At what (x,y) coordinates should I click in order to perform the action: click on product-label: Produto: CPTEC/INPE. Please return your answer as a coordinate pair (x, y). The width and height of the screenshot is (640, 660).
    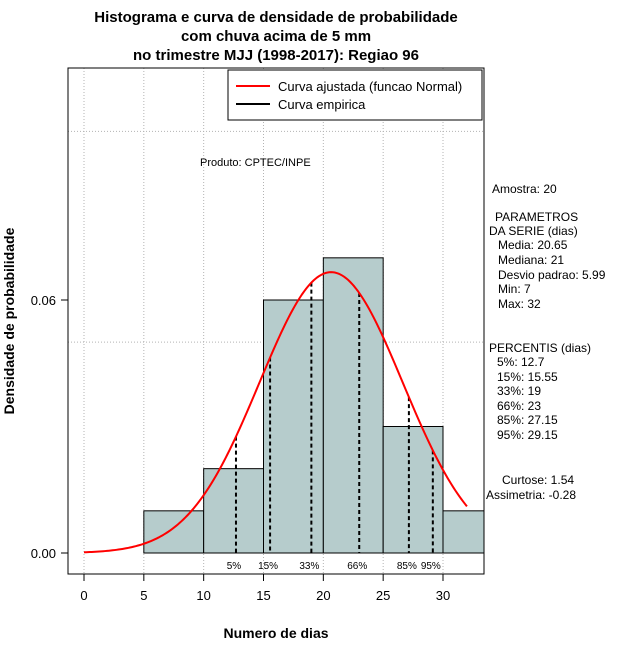
    Looking at the image, I should click on (255, 163).